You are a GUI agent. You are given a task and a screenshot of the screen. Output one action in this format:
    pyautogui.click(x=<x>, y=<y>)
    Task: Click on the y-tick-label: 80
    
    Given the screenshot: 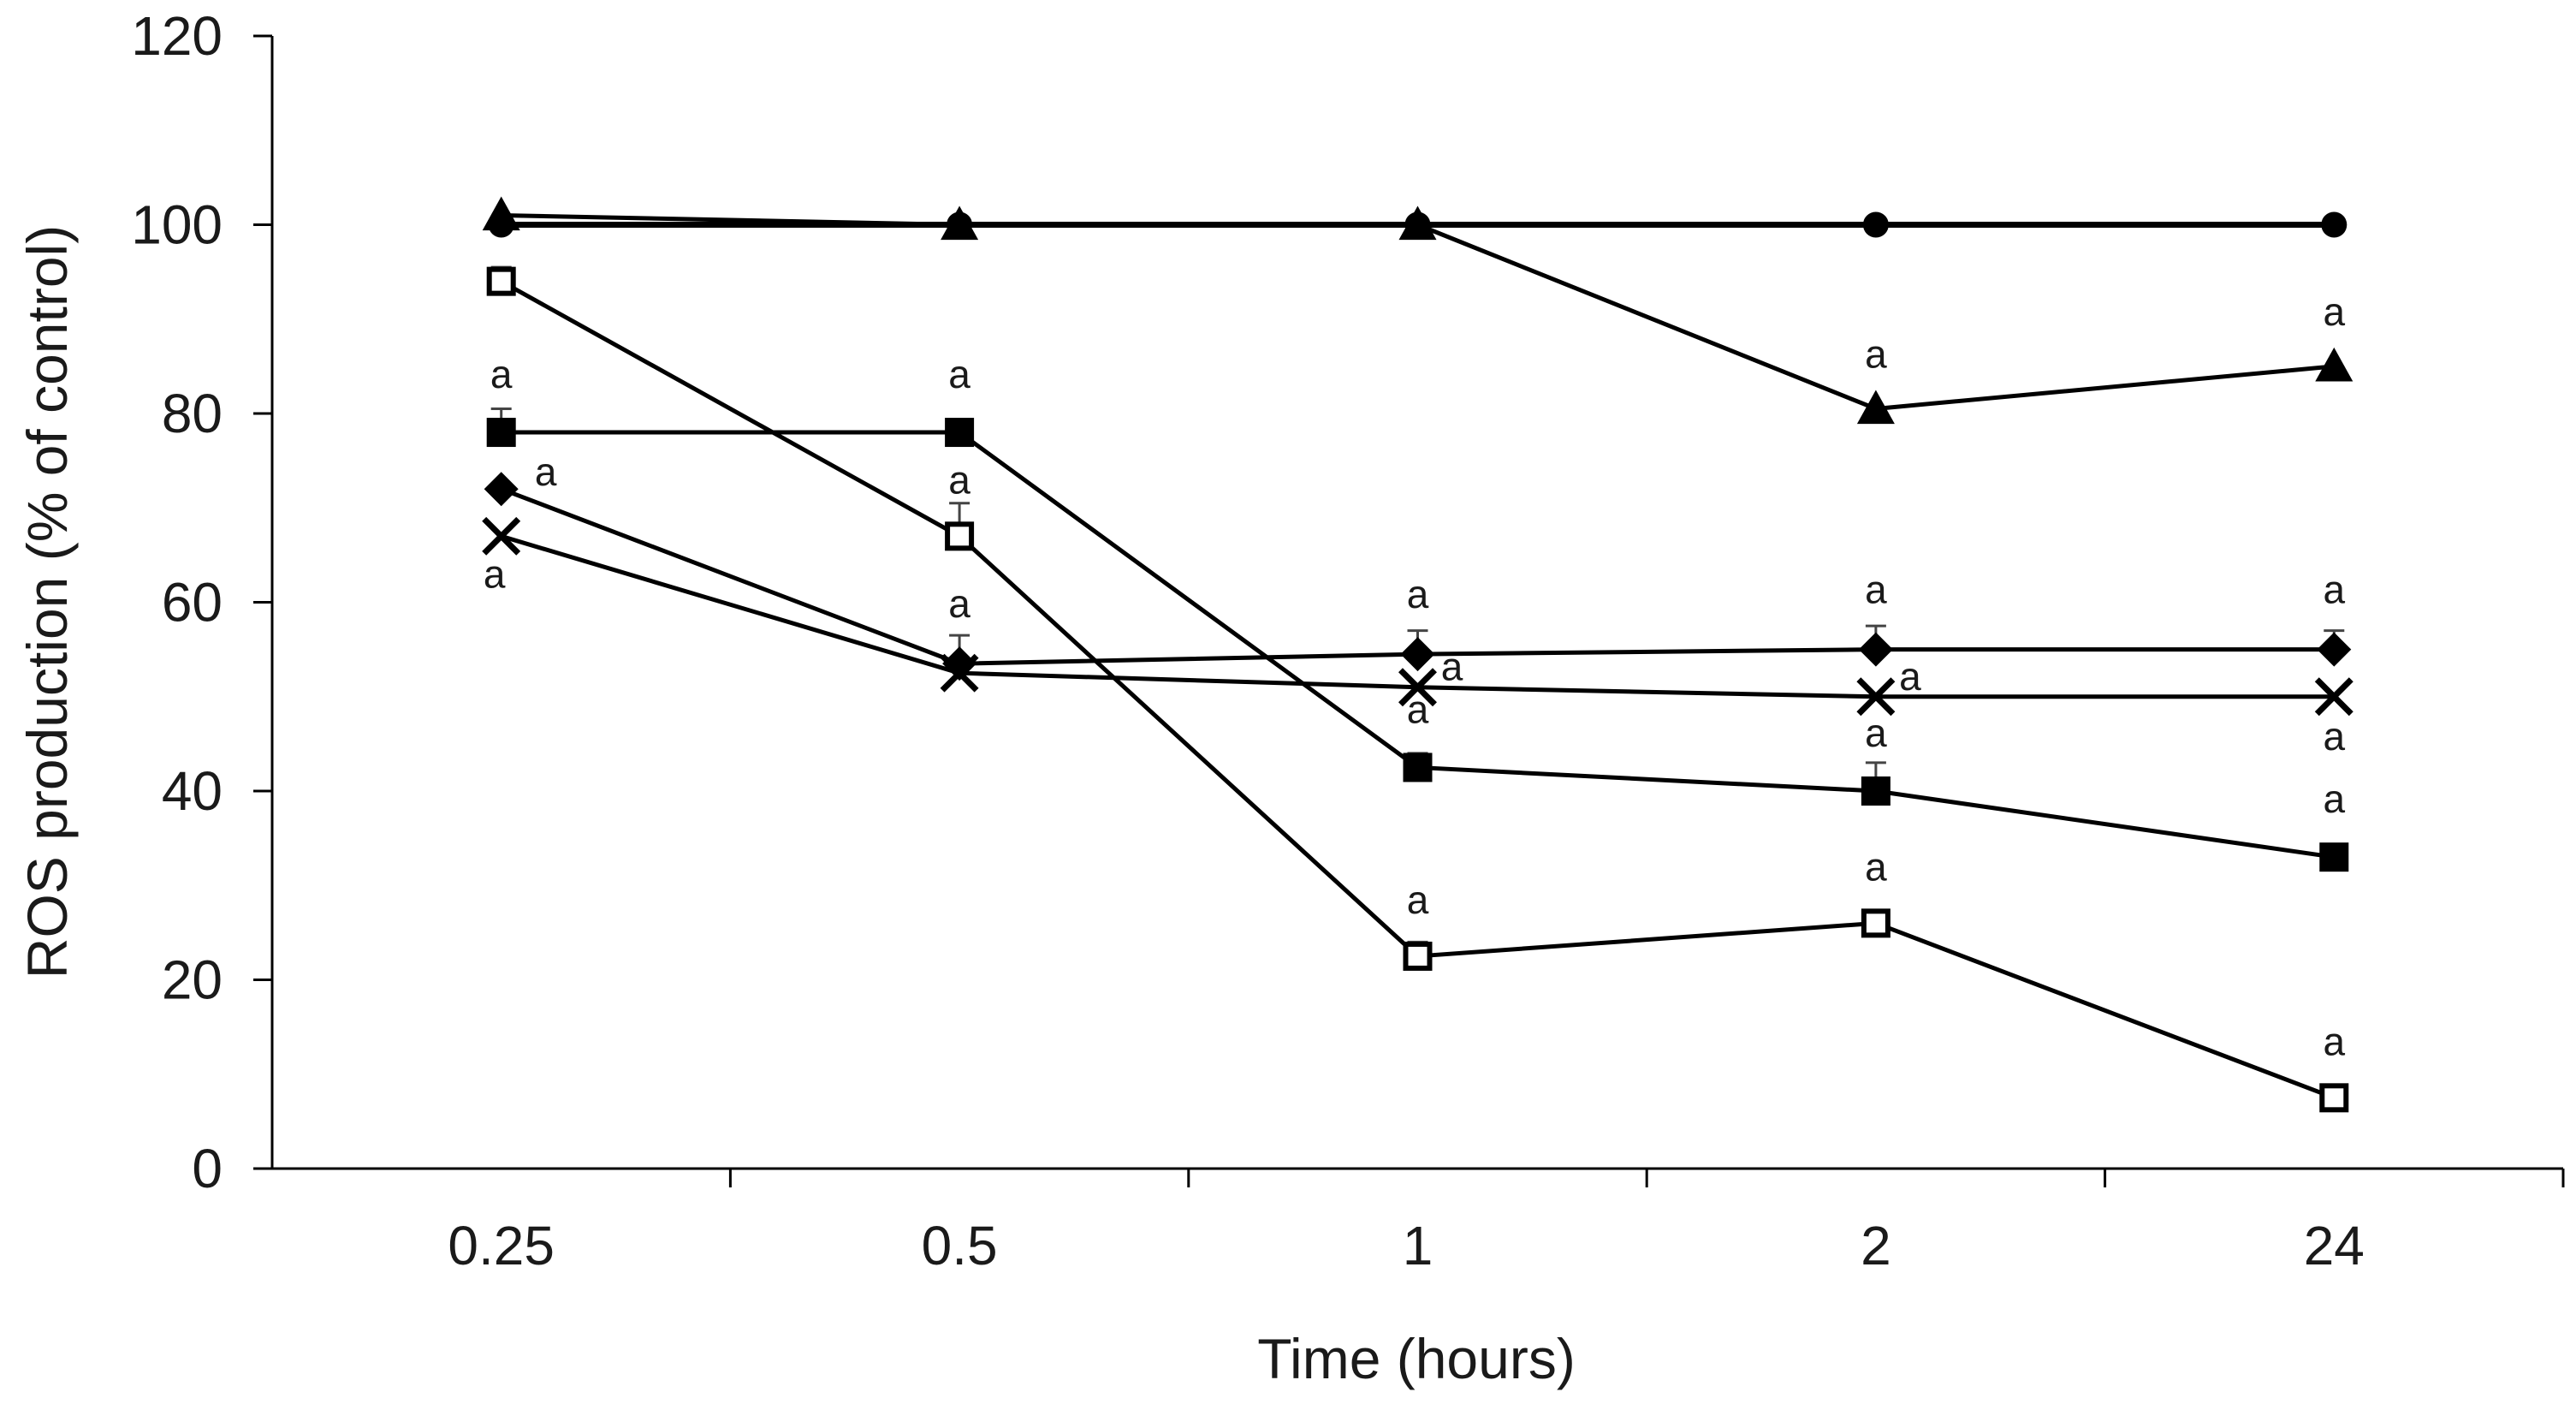 What is the action you would take?
    pyautogui.click(x=192, y=413)
    